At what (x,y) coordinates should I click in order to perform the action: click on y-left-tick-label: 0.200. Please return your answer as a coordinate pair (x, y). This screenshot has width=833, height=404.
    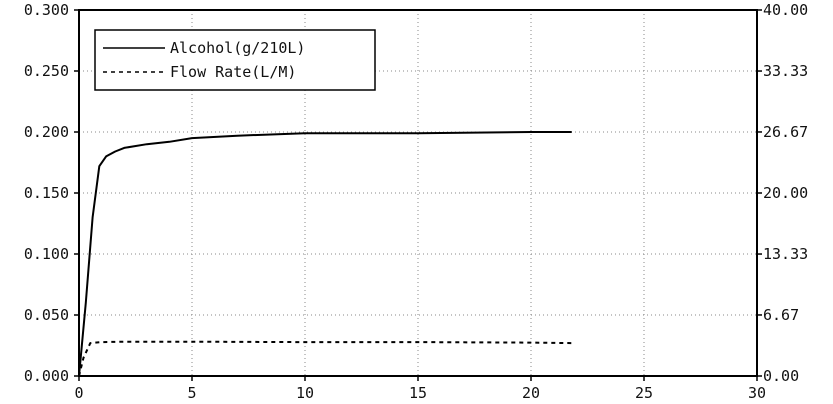
    Looking at the image, I should click on (46, 132).